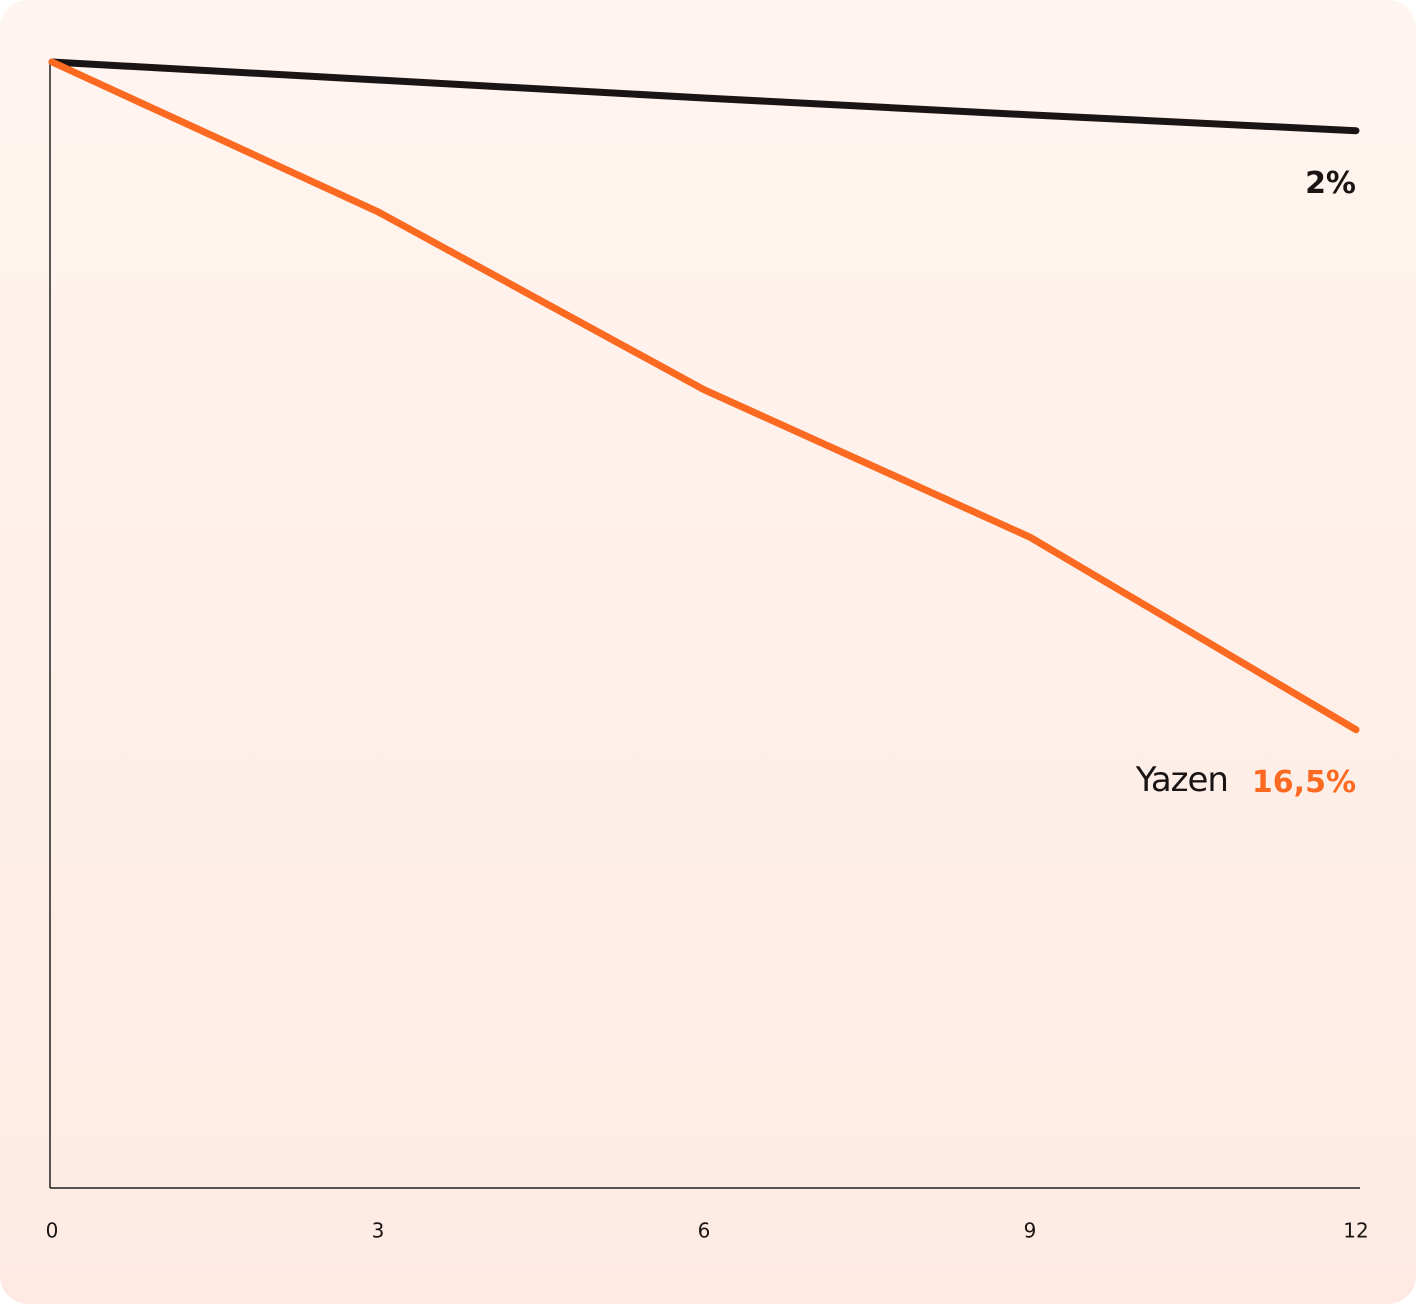  I want to click on legend-label: Yazen, so click(1181, 780).